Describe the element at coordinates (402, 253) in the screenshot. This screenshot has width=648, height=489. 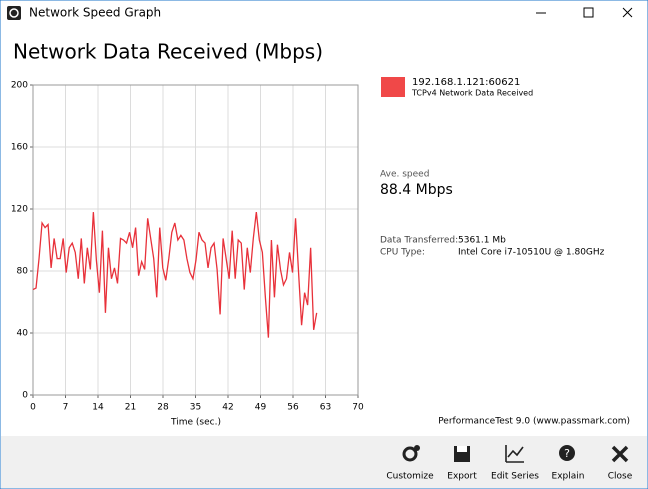
I see `stat-label: CPU Type:` at that location.